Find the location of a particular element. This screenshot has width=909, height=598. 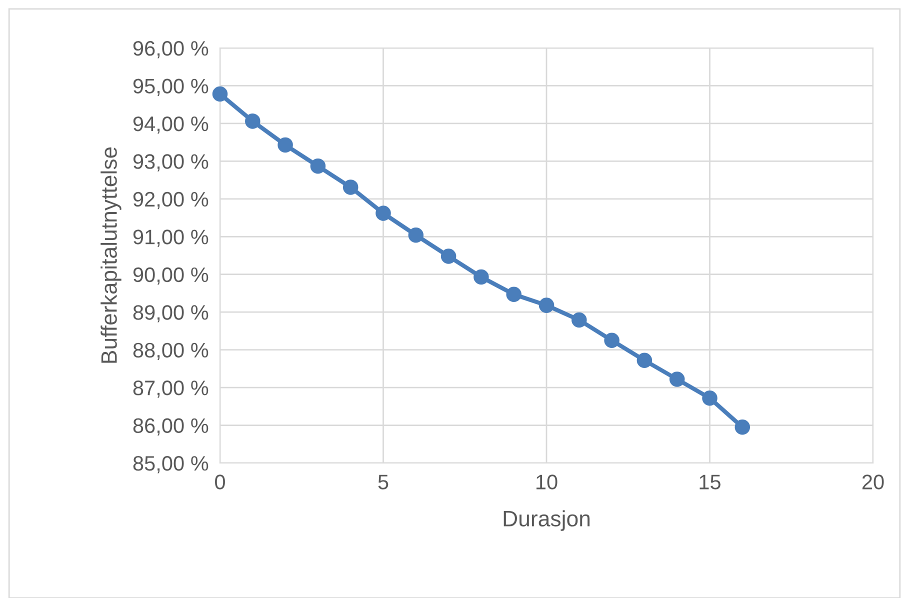

y-tick-label: 86,00 % is located at coordinates (170, 427).